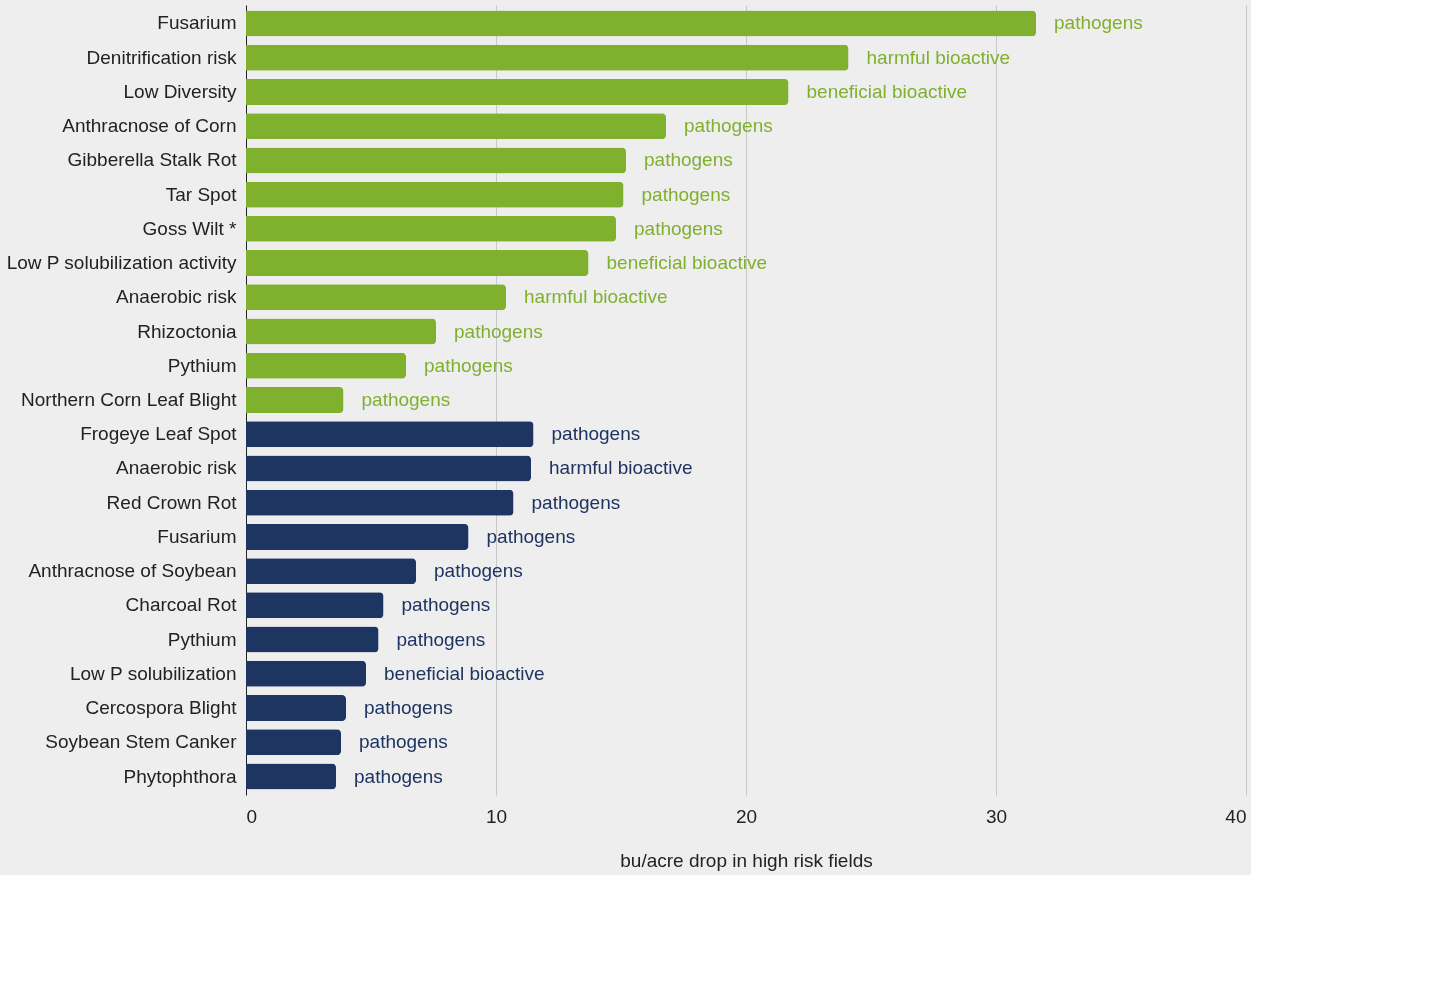 This screenshot has width=1450, height=1000. What do you see at coordinates (746, 816) in the screenshot?
I see `x-tick-label: 20` at bounding box center [746, 816].